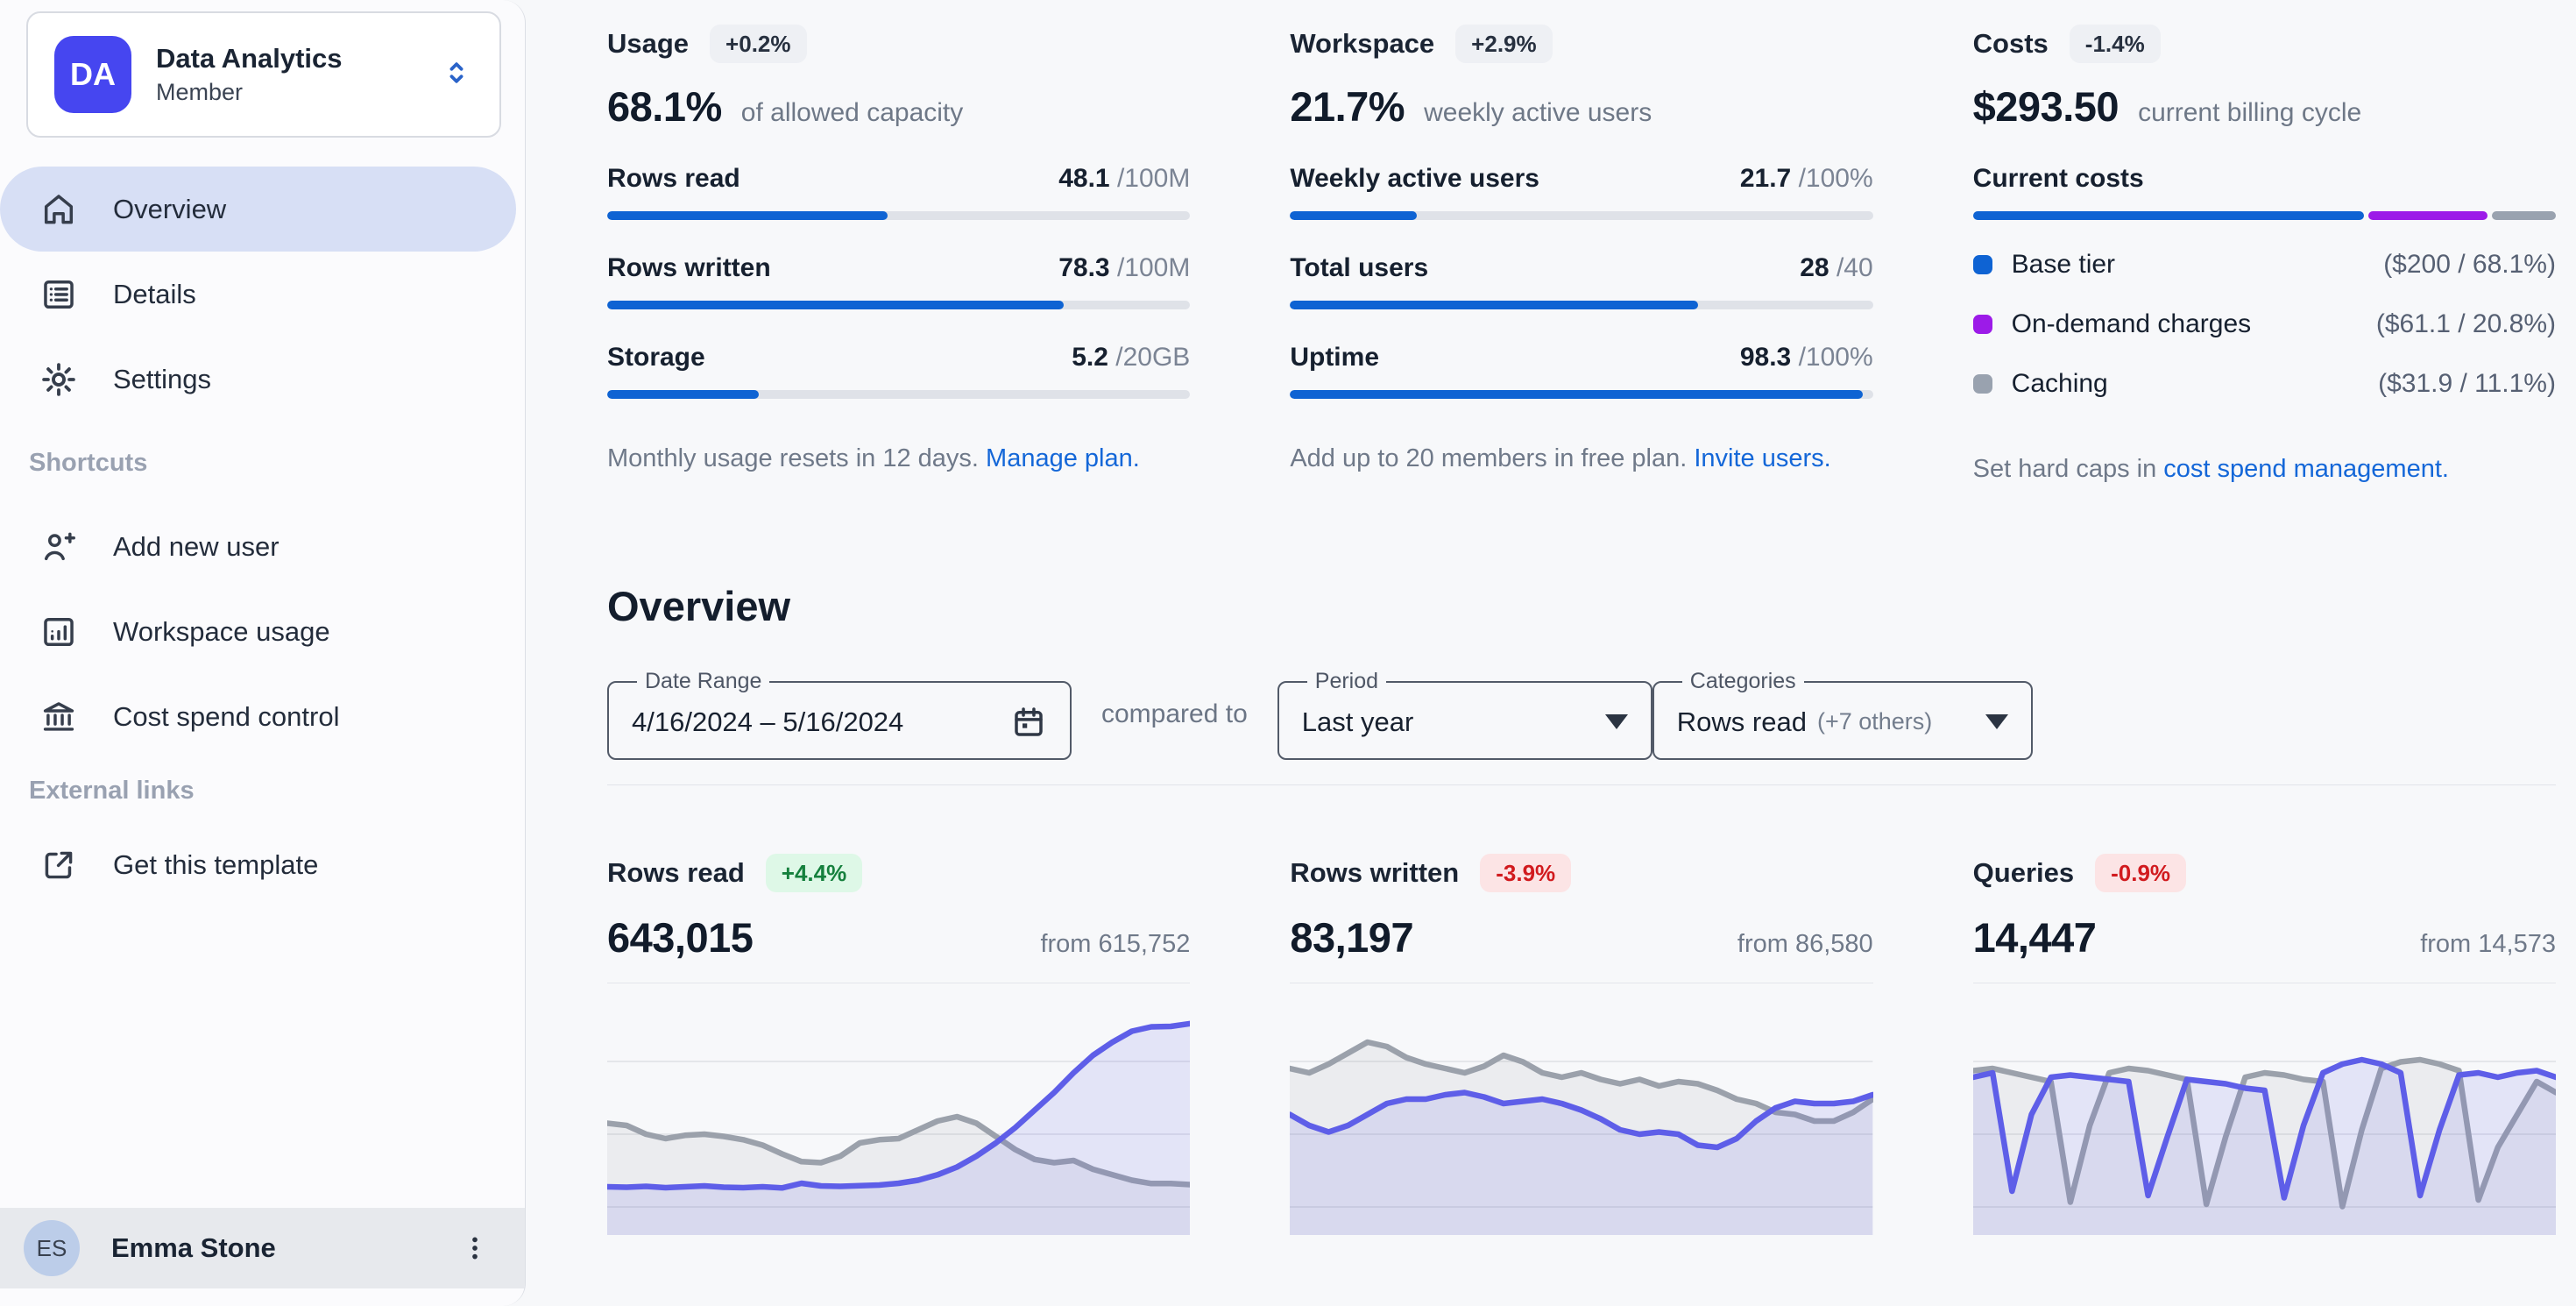 This screenshot has height=1306, width=2576. I want to click on categories-select: Categories Rows read (+7 others), so click(1842, 714).